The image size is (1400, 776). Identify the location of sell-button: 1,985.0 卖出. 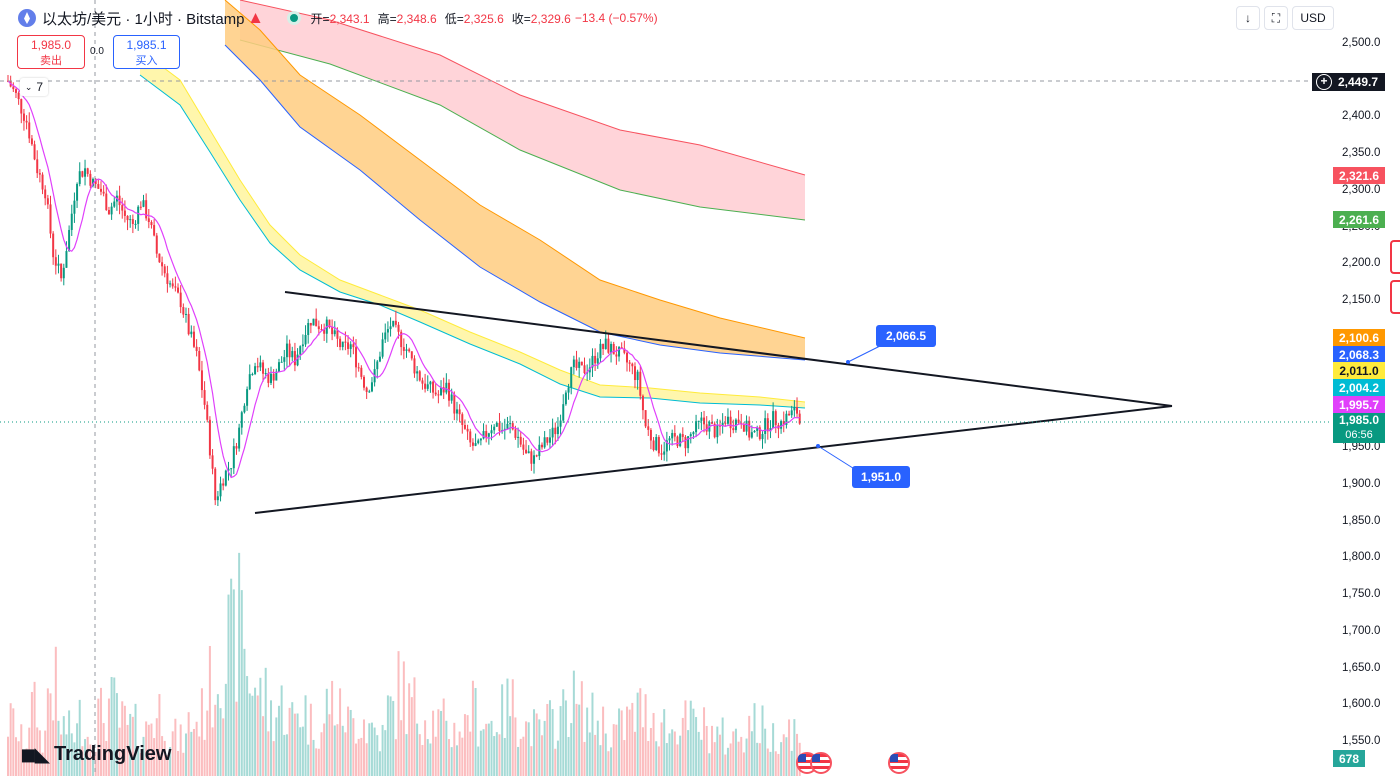
(51, 52).